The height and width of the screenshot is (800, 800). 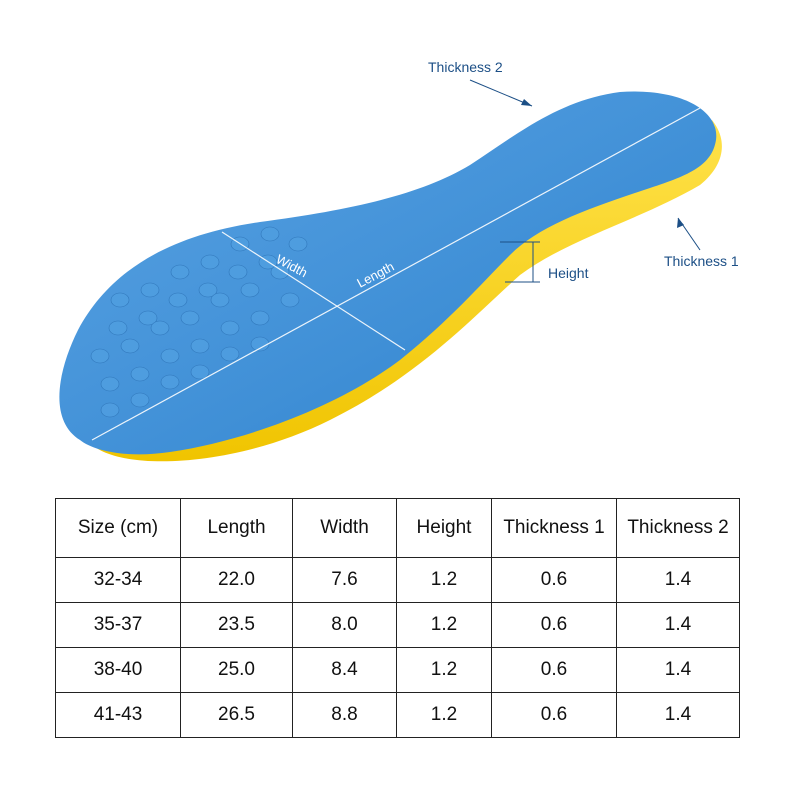 I want to click on thickness-2-label: Thickness 2, so click(x=465, y=67).